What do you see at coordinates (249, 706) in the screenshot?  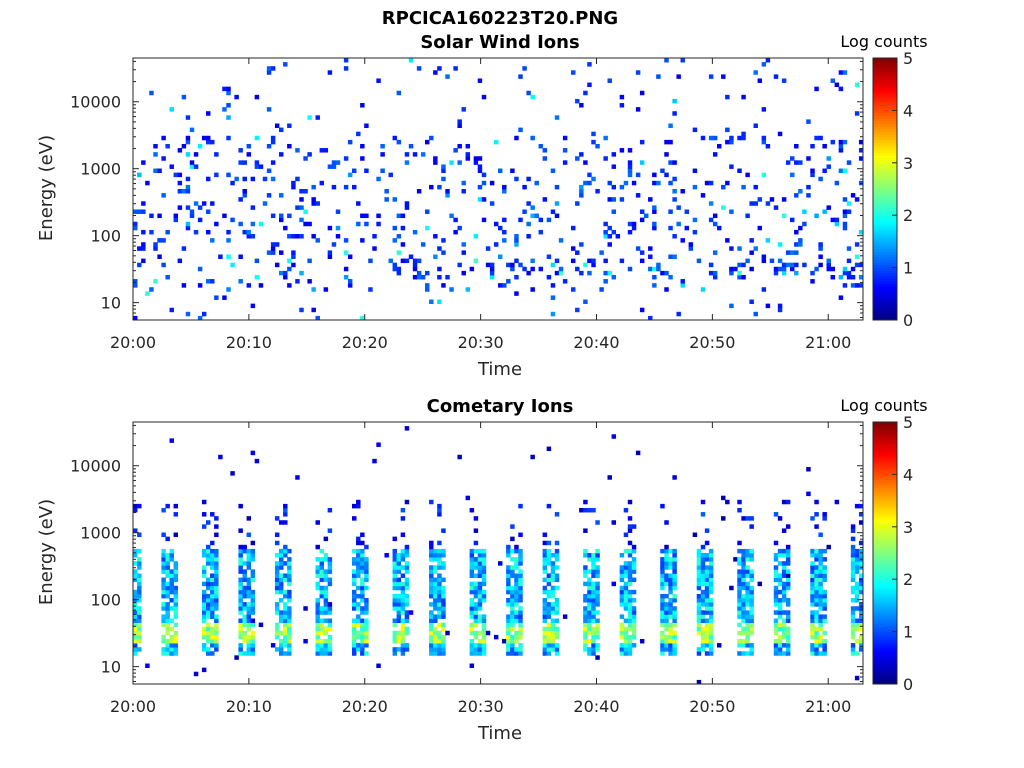 I see `x-tick-label: 20:10` at bounding box center [249, 706].